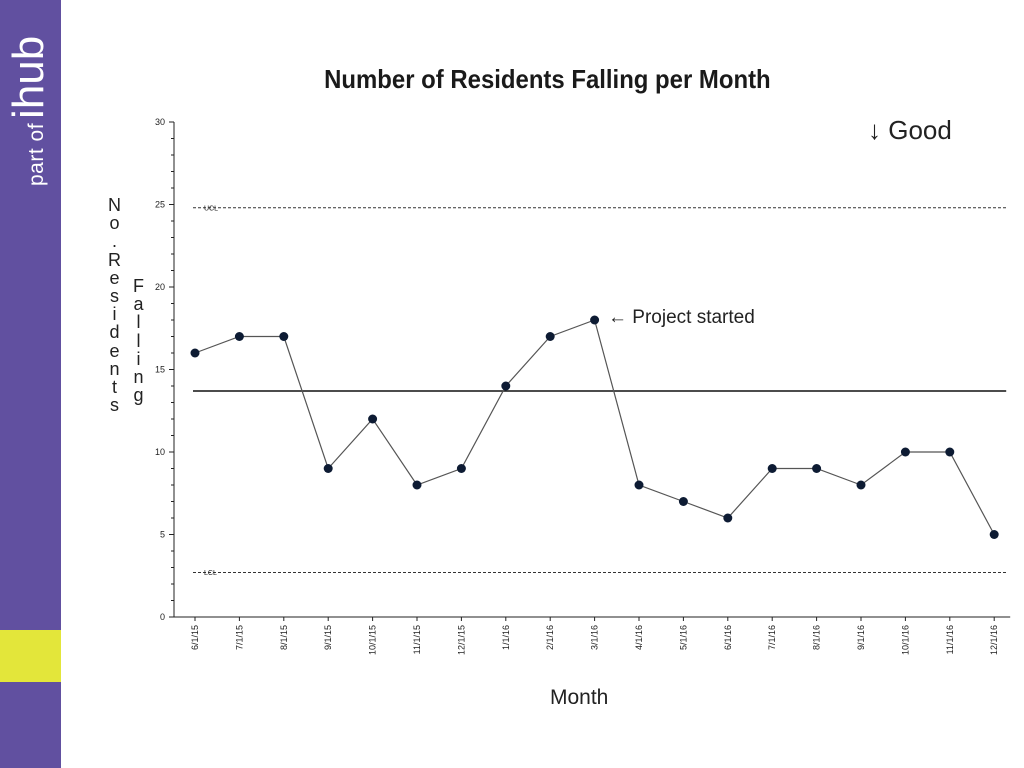 Image resolution: width=1024 pixels, height=768 pixels. What do you see at coordinates (579, 697) in the screenshot?
I see `x-axis-label: Month` at bounding box center [579, 697].